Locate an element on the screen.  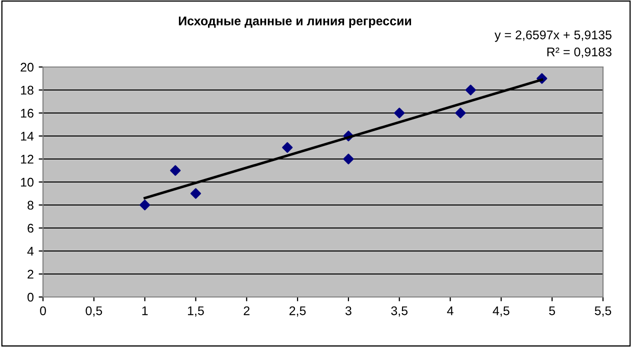
x-tick-label: 3,5 is located at coordinates (399, 311).